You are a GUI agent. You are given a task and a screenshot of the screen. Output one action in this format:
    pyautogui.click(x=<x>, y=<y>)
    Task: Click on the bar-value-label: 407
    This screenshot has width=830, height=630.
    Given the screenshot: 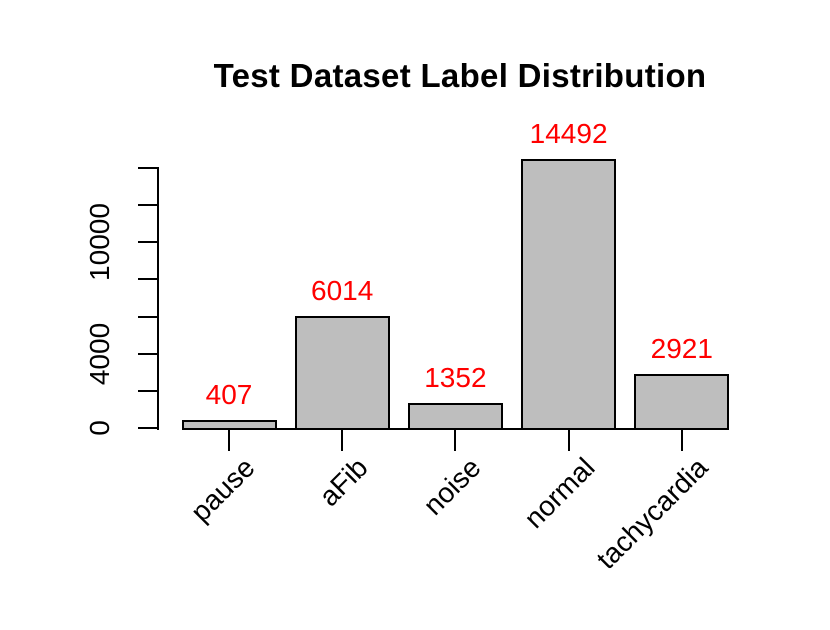 What is the action you would take?
    pyautogui.click(x=229, y=395)
    